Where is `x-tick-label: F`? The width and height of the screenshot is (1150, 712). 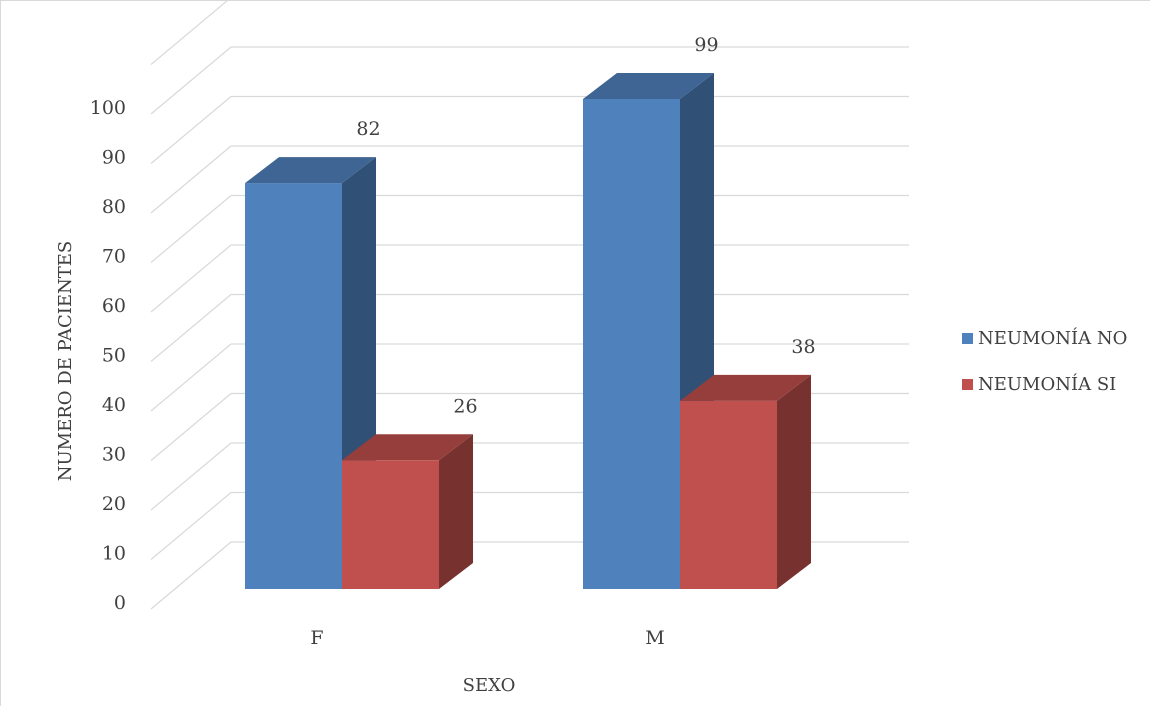
x-tick-label: F is located at coordinates (316, 638).